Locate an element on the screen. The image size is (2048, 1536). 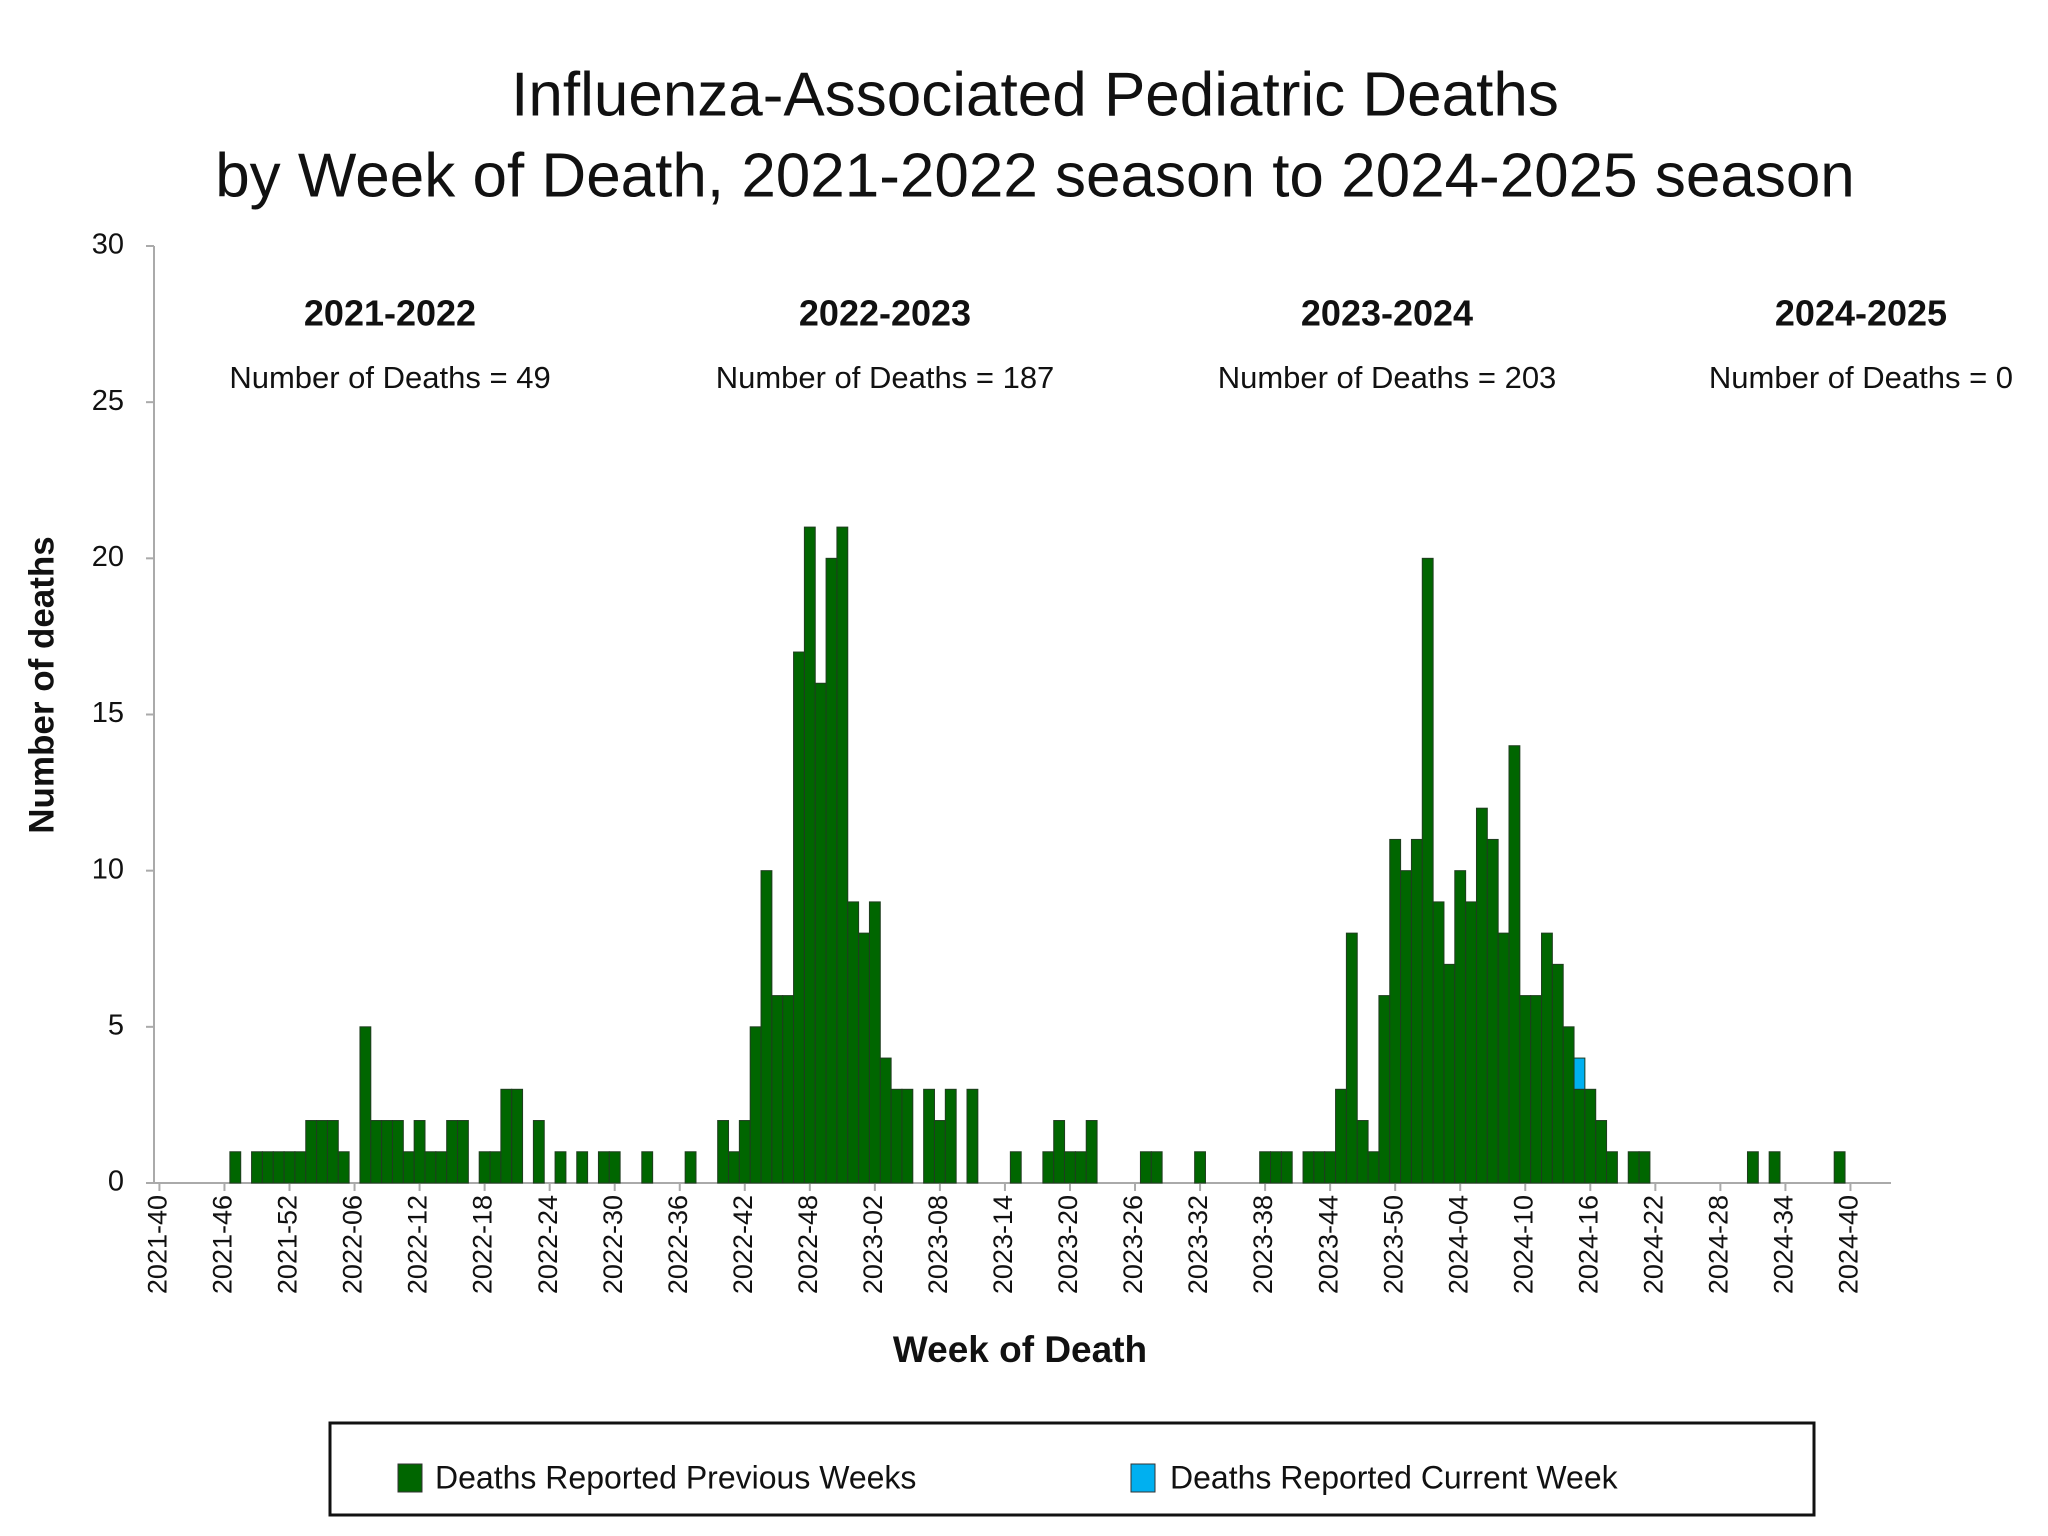
legend-label: Deaths Reported Current Week is located at coordinates (1394, 1477).